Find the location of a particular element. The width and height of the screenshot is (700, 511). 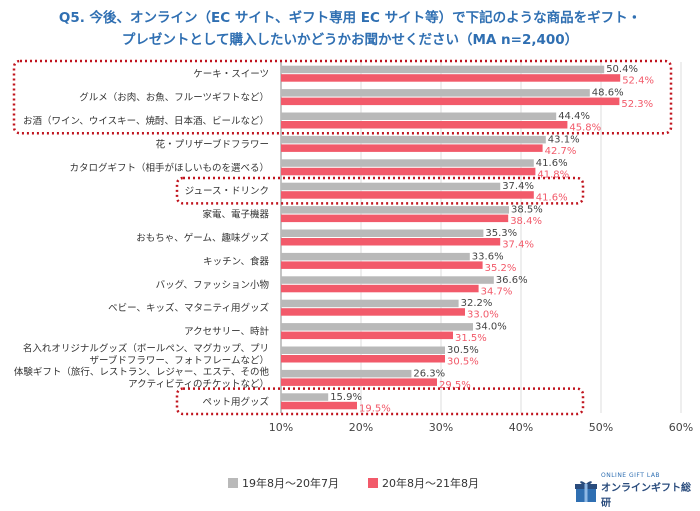

legend-label-series1: 19年8月～20年7月 is located at coordinates (290, 483).